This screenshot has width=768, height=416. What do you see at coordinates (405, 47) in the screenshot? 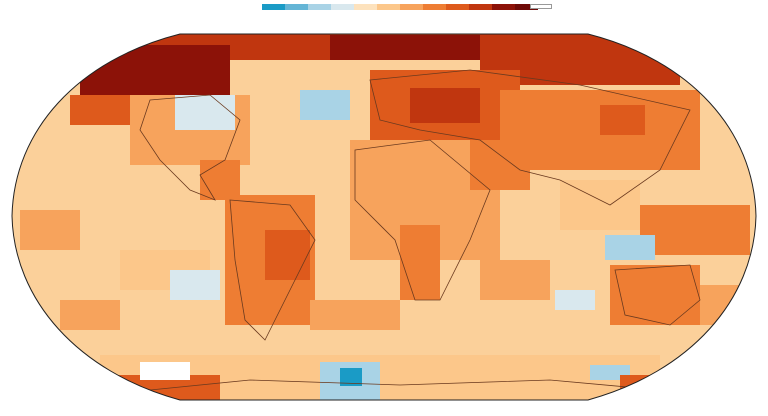
I see `arctic-atlantic-anomaly` at bounding box center [405, 47].